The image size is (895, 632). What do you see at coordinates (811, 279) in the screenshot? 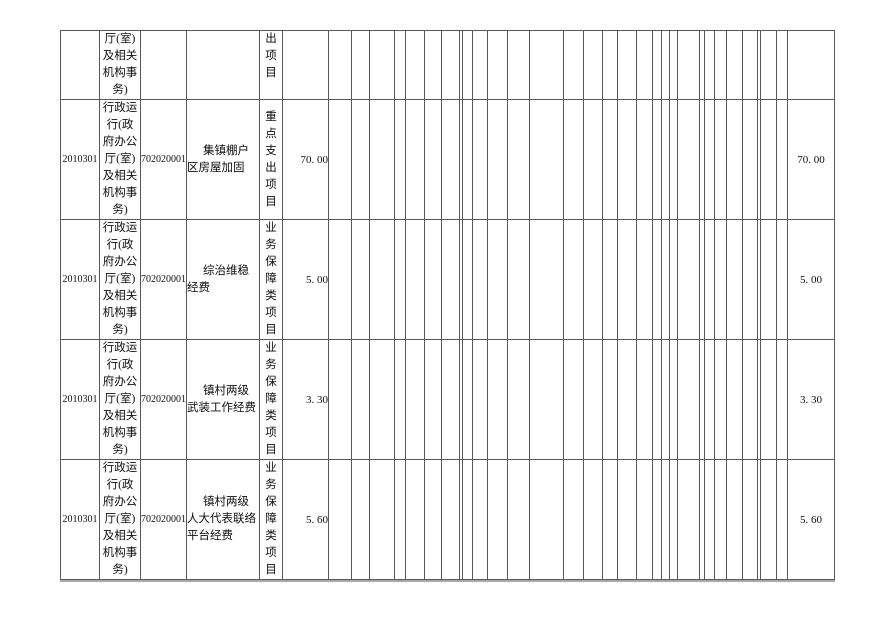
I see `total-amount-cell: 5. 00` at bounding box center [811, 279].